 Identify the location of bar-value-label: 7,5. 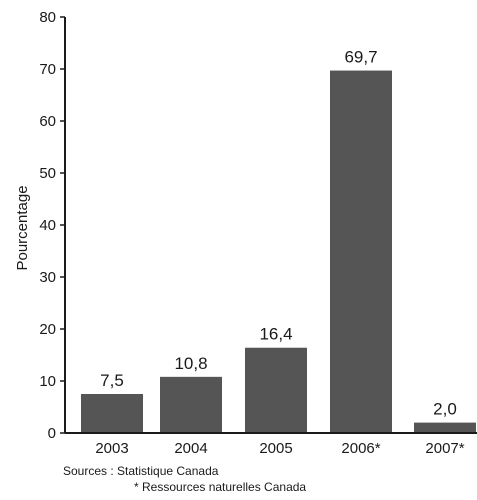
(112, 380).